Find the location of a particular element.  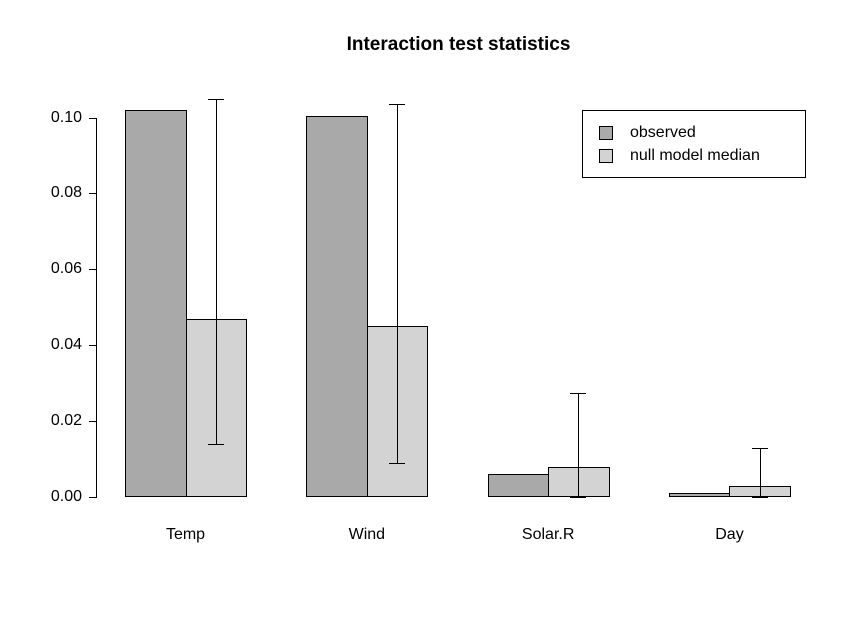

error-bar-cap-low-day is located at coordinates (759, 497).